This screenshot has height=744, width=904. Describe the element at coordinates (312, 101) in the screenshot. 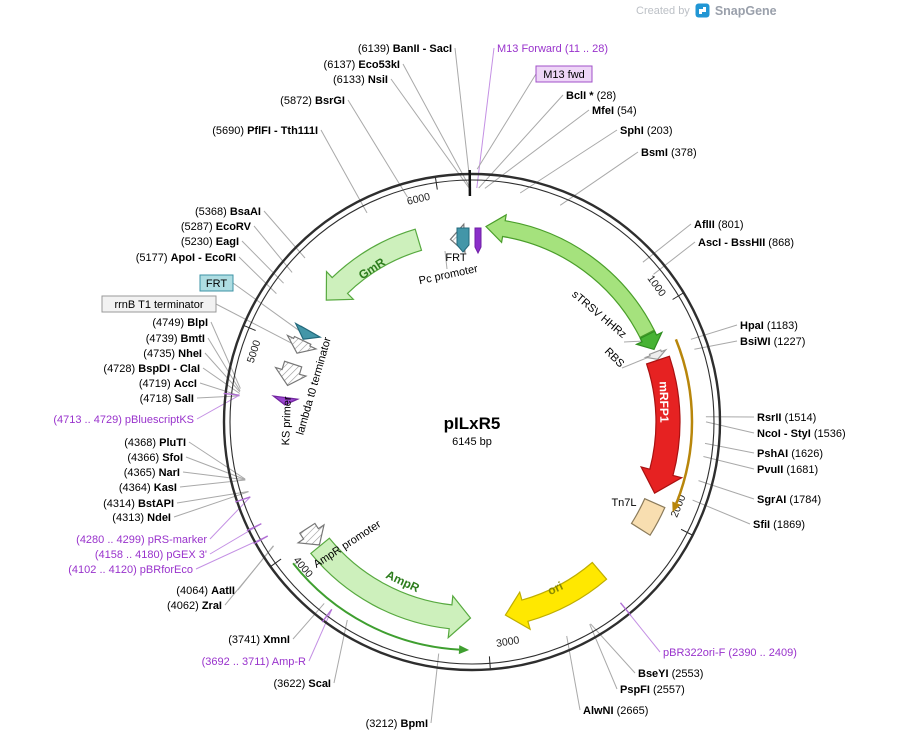

I see `site-label-bsrgi: (5872) BsrGI` at that location.